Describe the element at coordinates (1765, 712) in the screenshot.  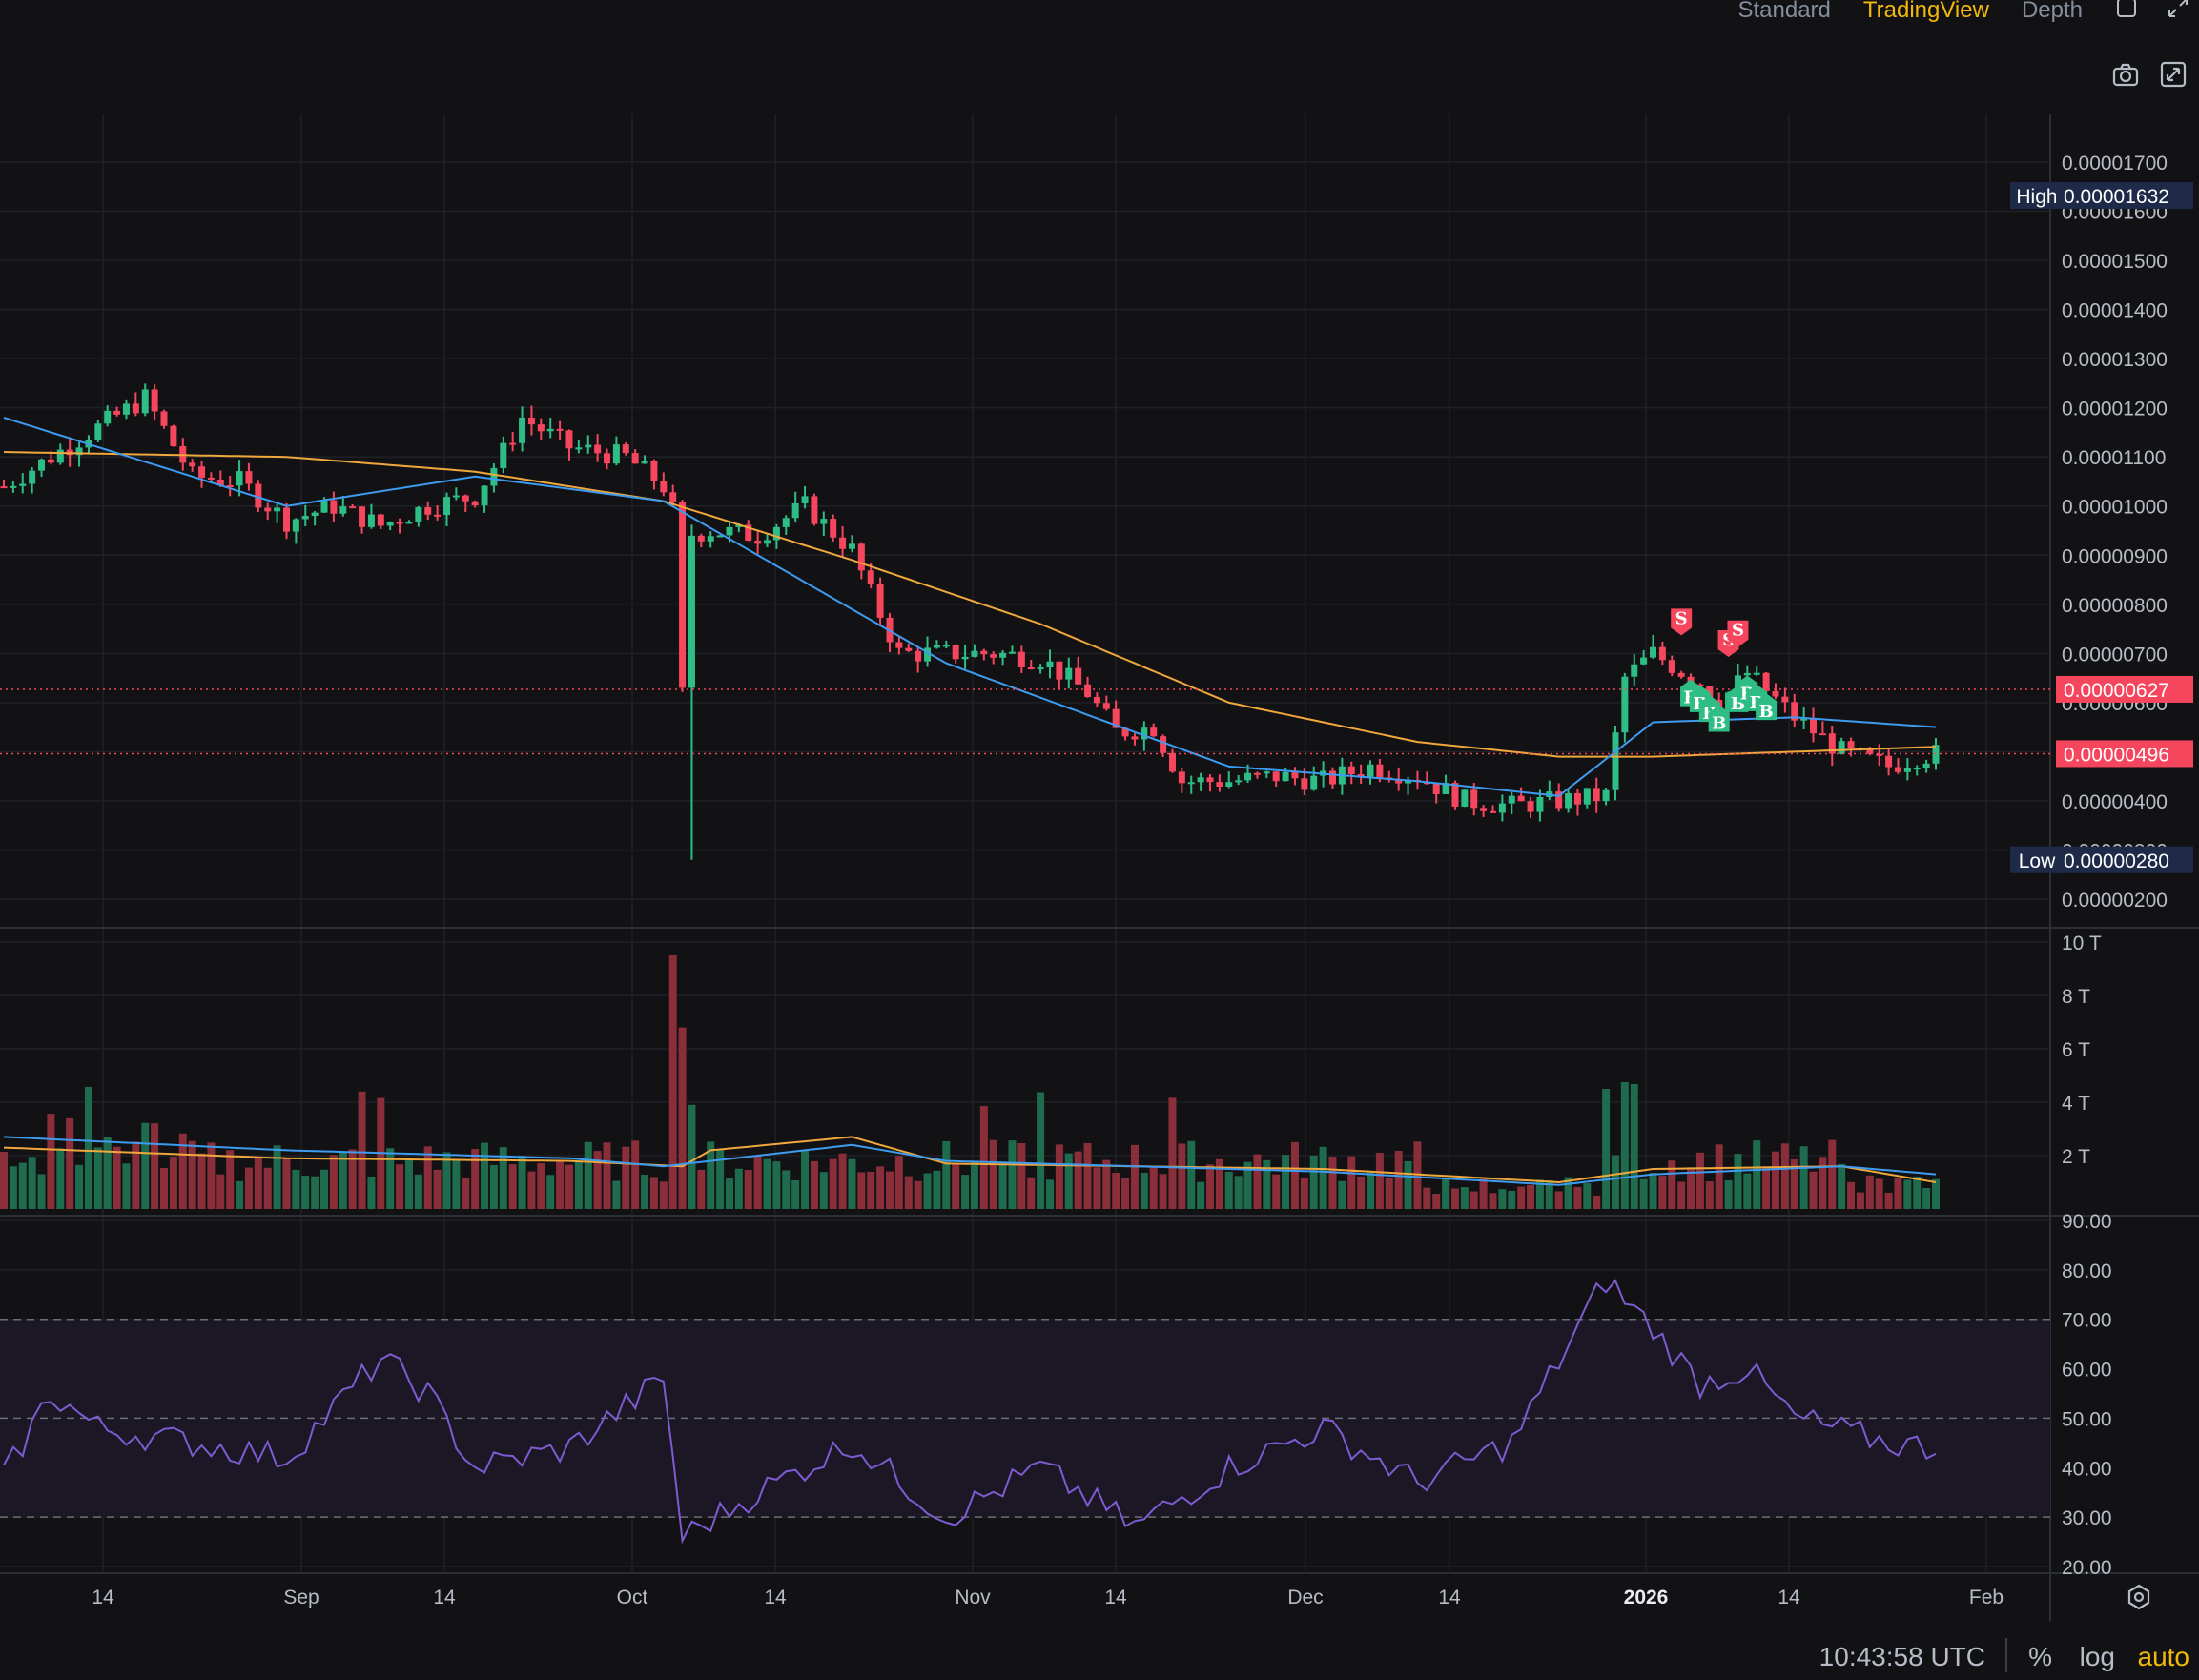
I see `buy-signal-label: B` at that location.